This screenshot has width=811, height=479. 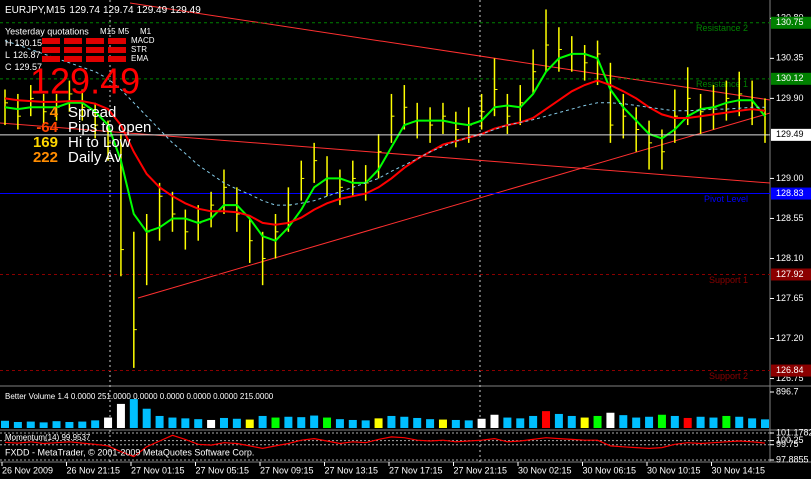 I want to click on quote: 129.49, so click(x=152, y=10).